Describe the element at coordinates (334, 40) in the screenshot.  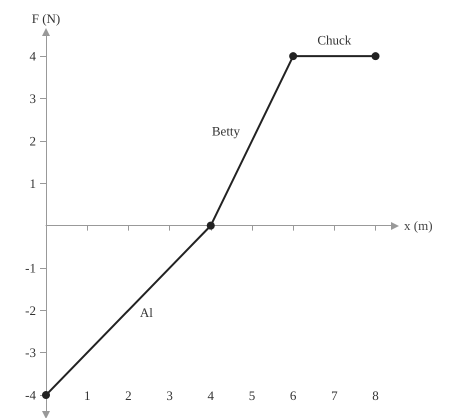
I see `annotation: Chuck` at that location.